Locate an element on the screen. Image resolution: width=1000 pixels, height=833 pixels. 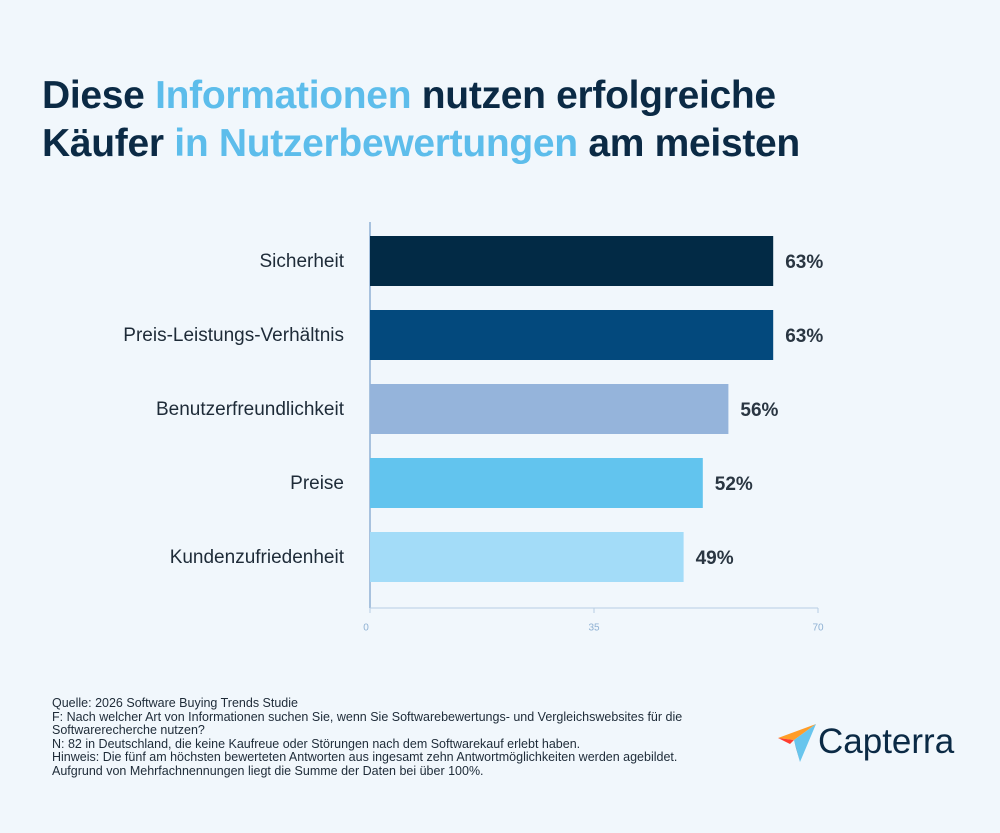
title-line: Diese Informationen nutzen erfolgreiche is located at coordinates (421, 96).